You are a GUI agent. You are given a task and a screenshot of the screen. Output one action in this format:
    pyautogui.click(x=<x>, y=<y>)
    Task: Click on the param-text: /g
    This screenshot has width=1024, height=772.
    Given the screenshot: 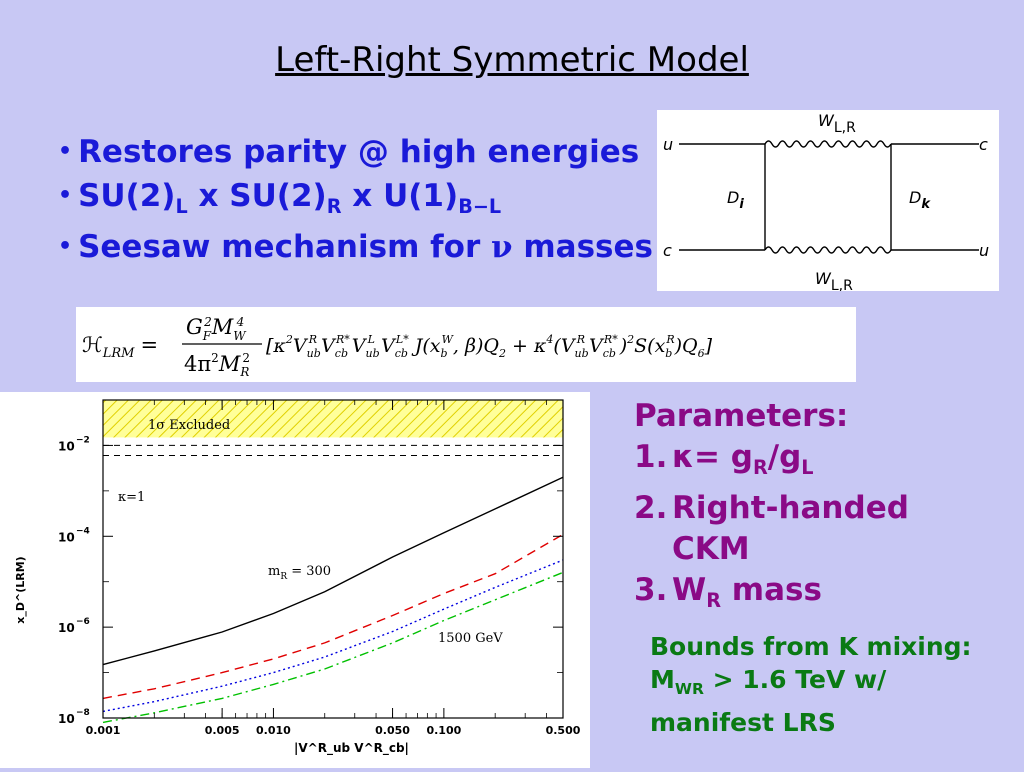 What is the action you would take?
    pyautogui.click(x=784, y=457)
    